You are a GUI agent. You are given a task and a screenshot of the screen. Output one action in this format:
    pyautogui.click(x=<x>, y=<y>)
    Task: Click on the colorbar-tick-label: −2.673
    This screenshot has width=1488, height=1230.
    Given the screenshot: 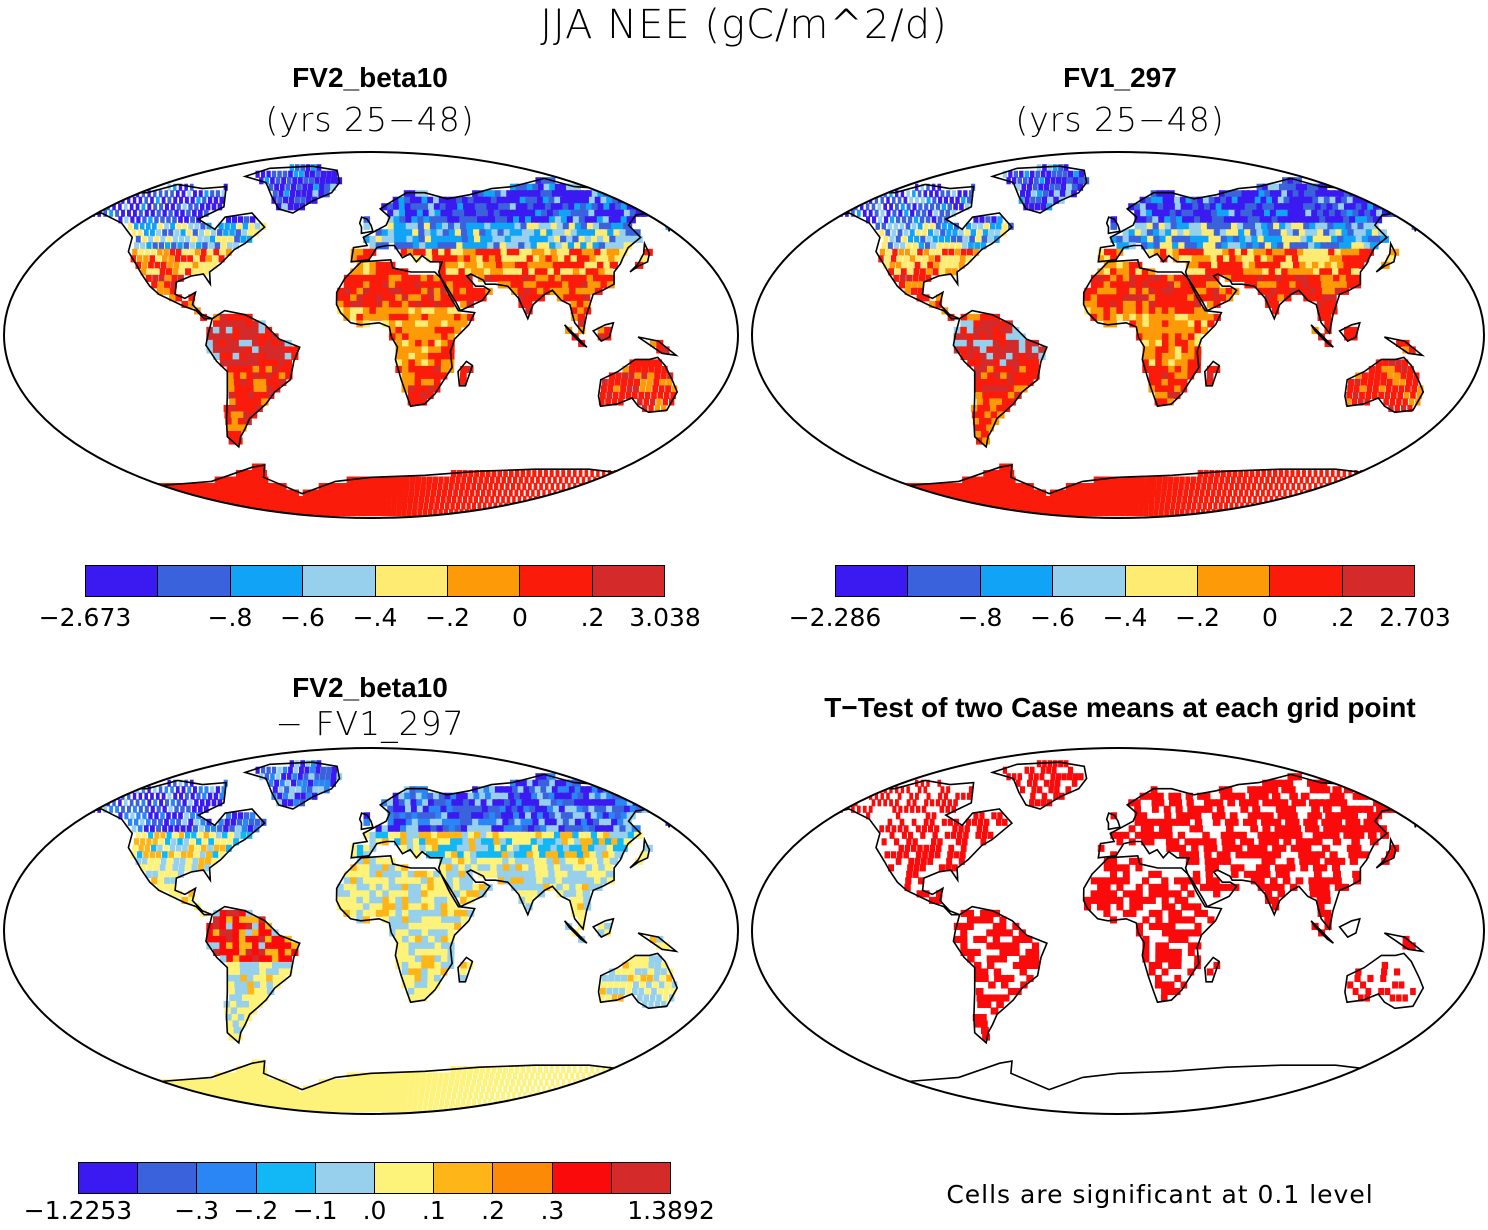 What is the action you would take?
    pyautogui.click(x=85, y=617)
    